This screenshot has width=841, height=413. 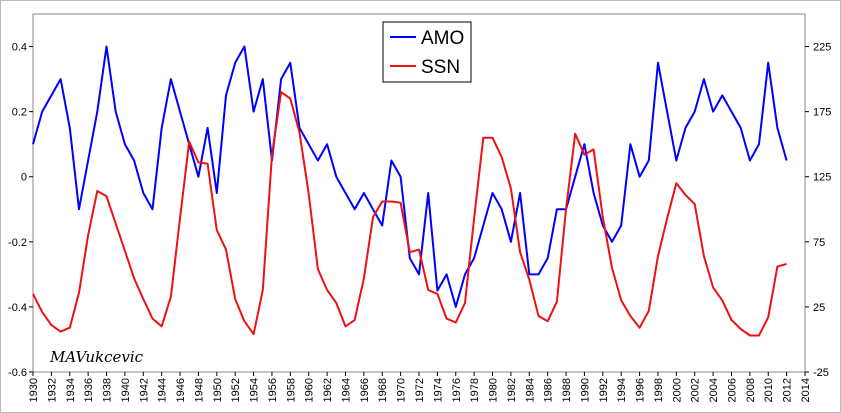 What do you see at coordinates (677, 390) in the screenshot?
I see `x-tick-label: 2000` at bounding box center [677, 390].